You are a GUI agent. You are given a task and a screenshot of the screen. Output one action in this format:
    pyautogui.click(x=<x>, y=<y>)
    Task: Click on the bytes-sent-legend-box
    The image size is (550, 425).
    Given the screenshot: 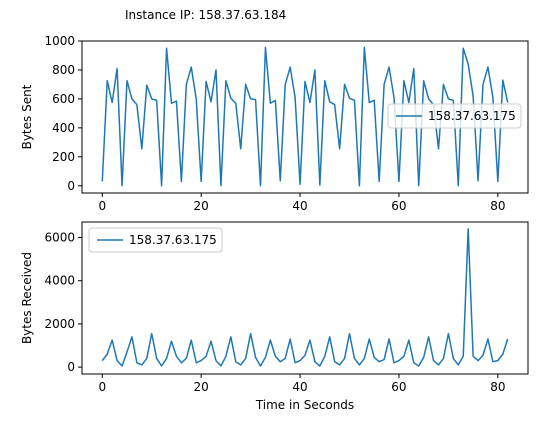 What is the action you would take?
    pyautogui.click(x=454, y=116)
    